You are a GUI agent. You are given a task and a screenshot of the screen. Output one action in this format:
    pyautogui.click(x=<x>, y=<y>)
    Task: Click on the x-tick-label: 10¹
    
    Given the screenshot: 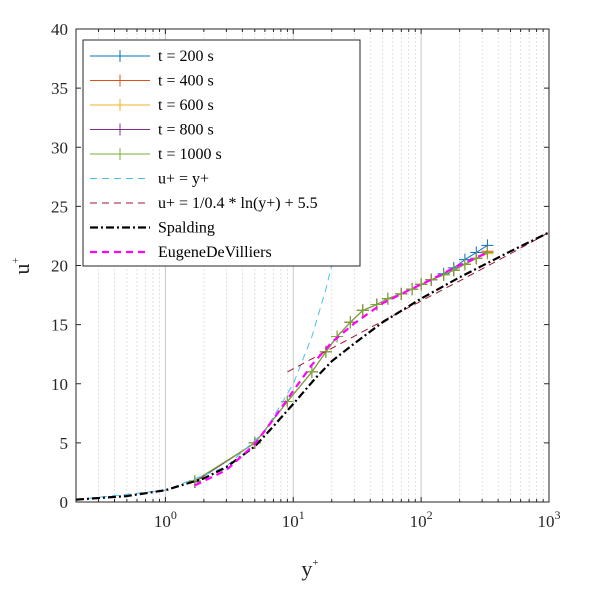 What is the action you would take?
    pyautogui.click(x=293, y=519)
    